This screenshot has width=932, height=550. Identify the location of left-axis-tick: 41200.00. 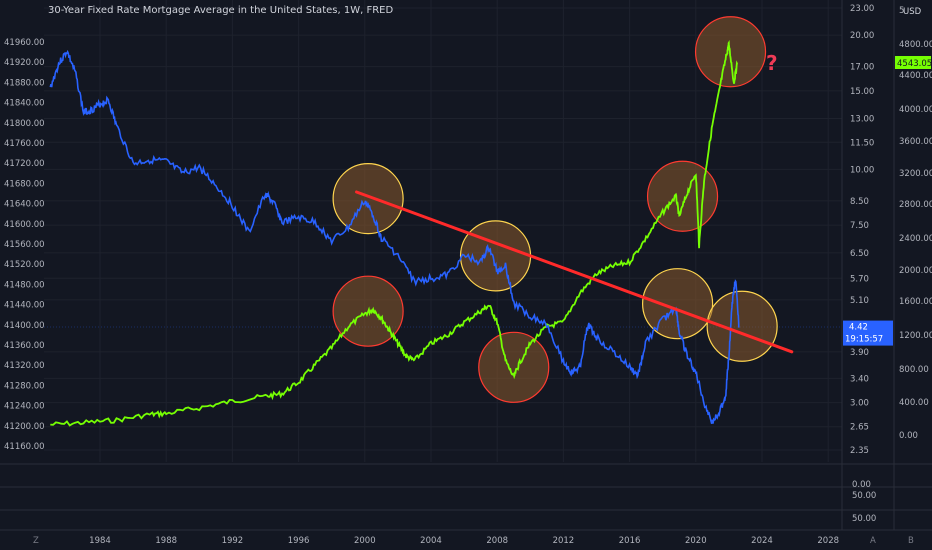
(24, 427).